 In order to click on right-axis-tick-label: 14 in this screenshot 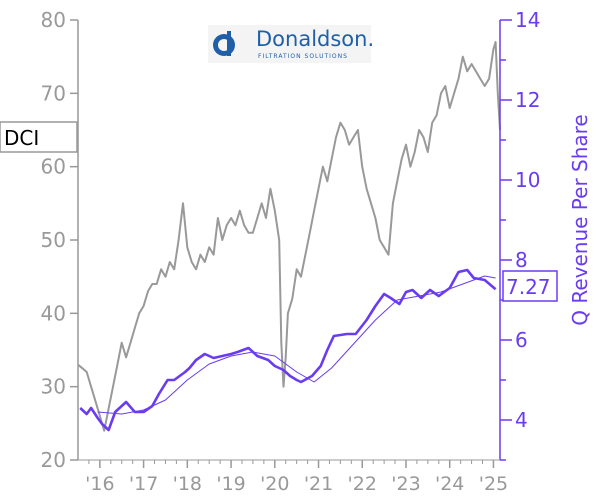, I will do `click(527, 20)`.